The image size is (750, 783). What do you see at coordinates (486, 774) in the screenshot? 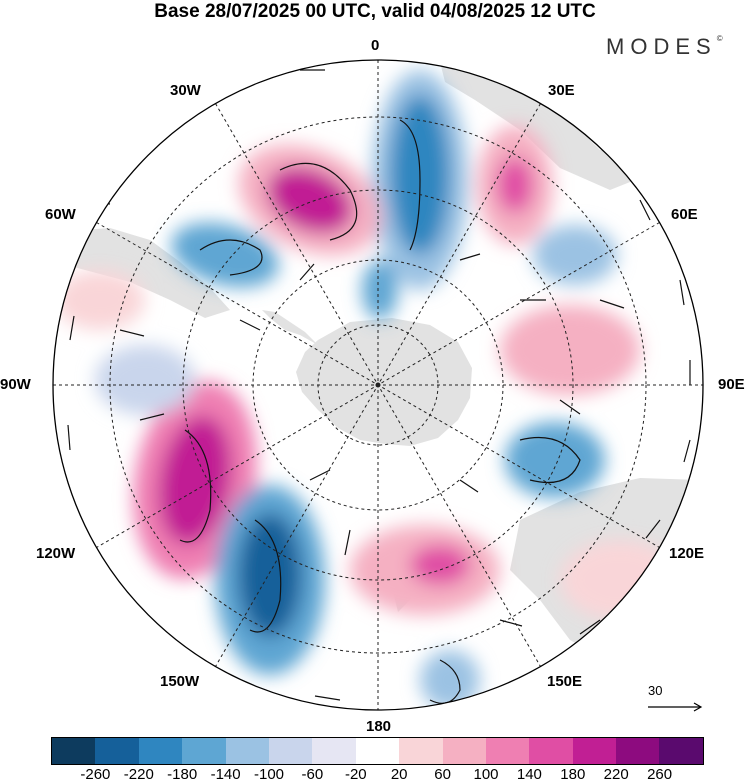
I see `colorbar-tick-100: 100` at bounding box center [486, 774].